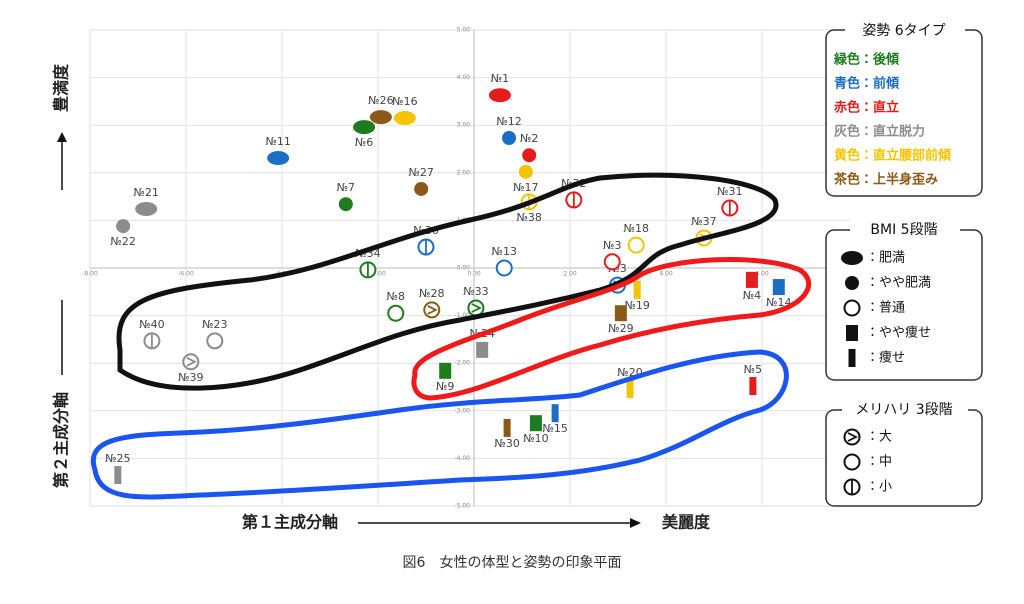 This screenshot has width=1024, height=604. What do you see at coordinates (462, 458) in the screenshot?
I see `y-tick-label: -4.00` at bounding box center [462, 458].